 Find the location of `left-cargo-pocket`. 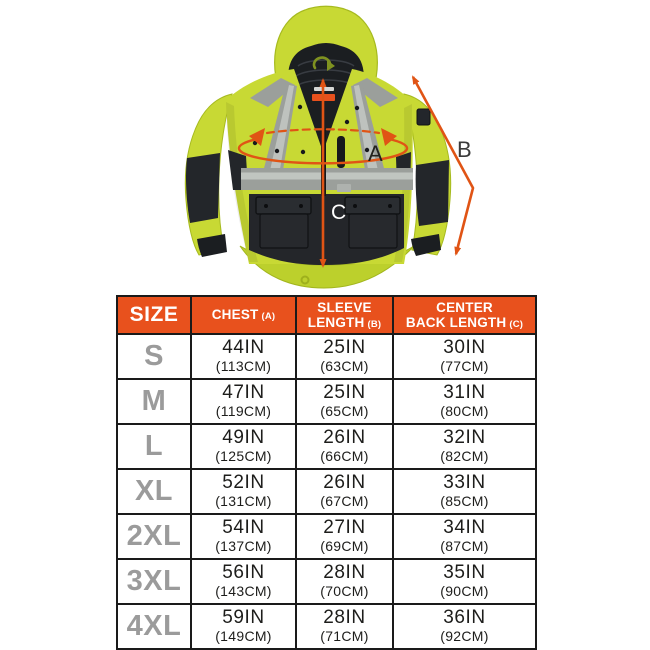

left-cargo-pocket is located at coordinates (283, 222).